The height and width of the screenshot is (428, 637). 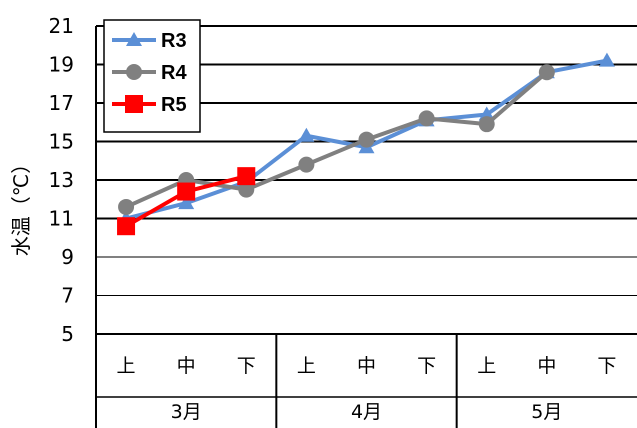 I want to click on y-tick-label: 15, so click(x=61, y=142).